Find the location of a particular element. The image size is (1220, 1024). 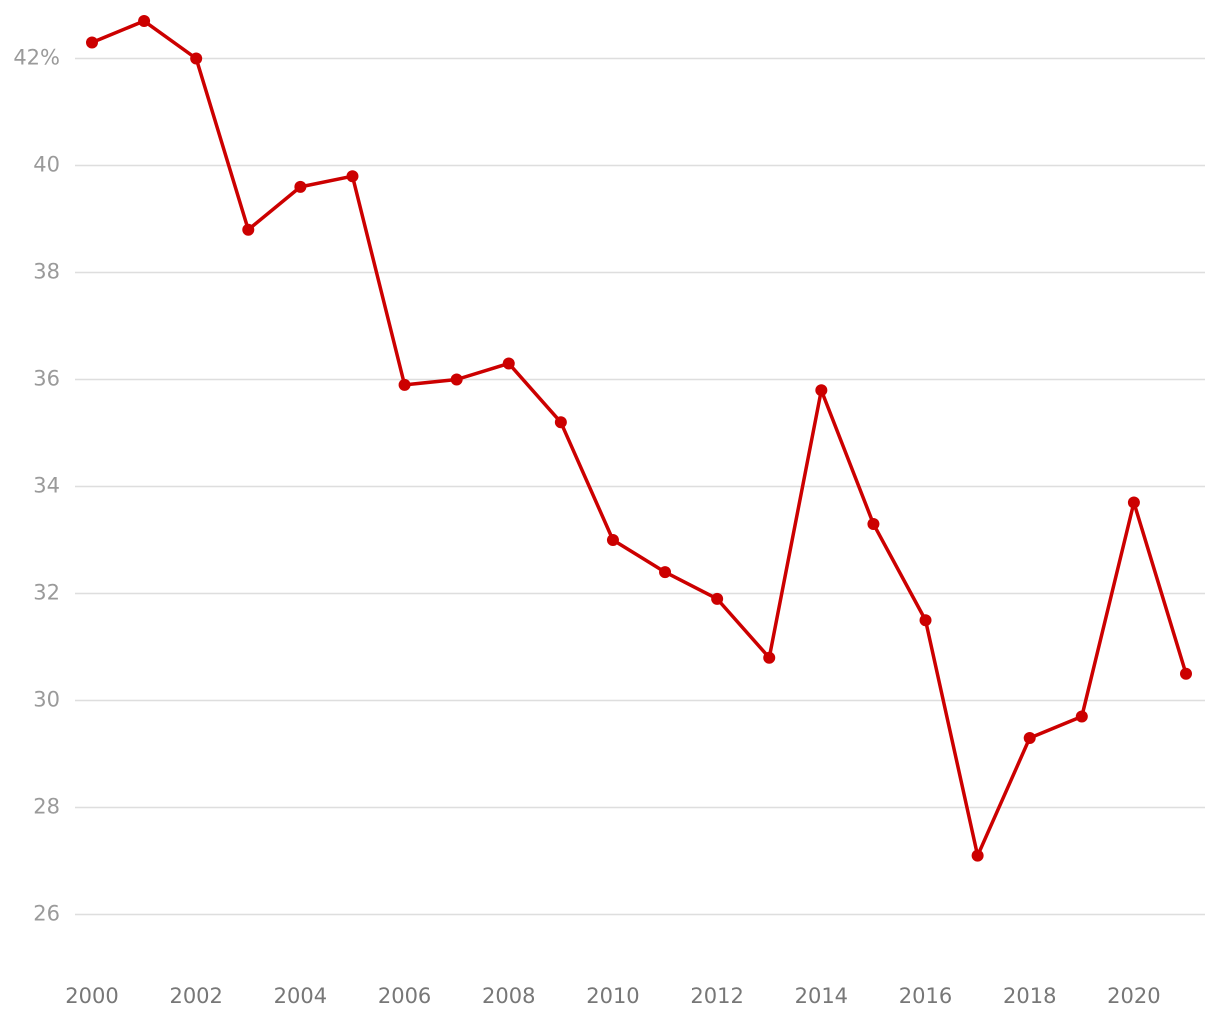

x-tick-label: 2006 is located at coordinates (404, 996).